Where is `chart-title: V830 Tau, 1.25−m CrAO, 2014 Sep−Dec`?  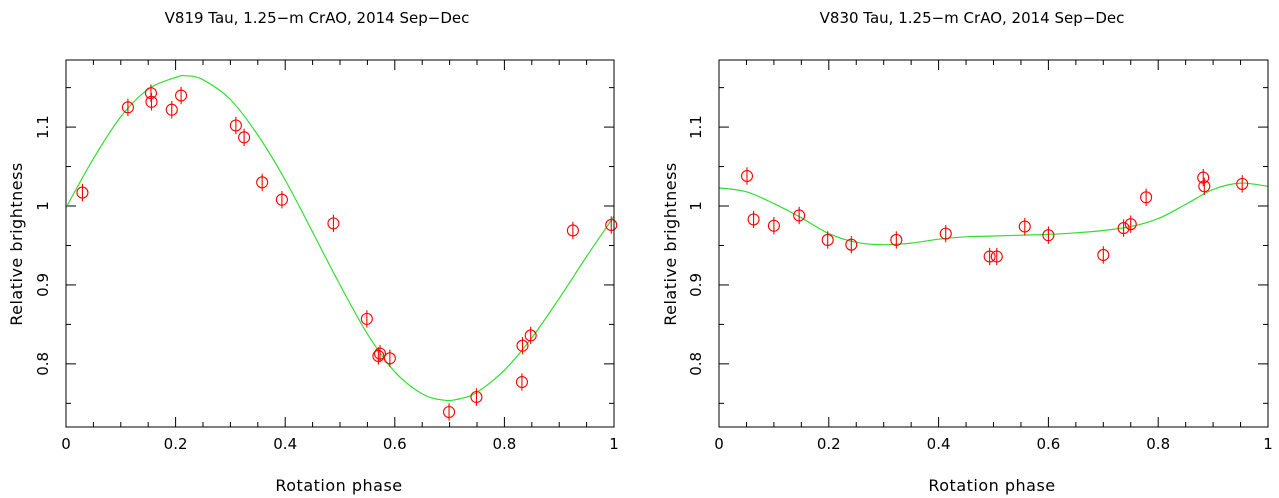
chart-title: V830 Tau, 1.25−m CrAO, 2014 Sep−Dec is located at coordinates (972, 18).